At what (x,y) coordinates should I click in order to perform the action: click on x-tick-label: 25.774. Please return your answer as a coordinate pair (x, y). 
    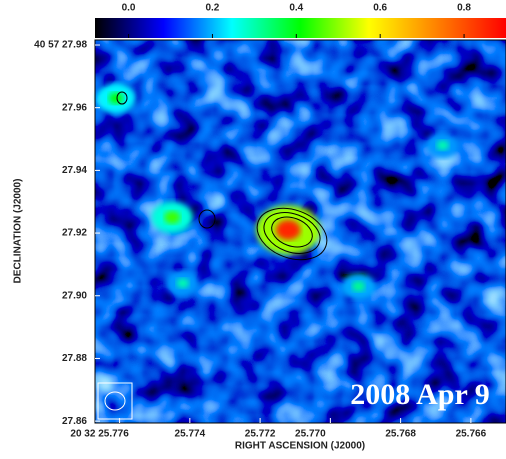
    Looking at the image, I should click on (190, 434).